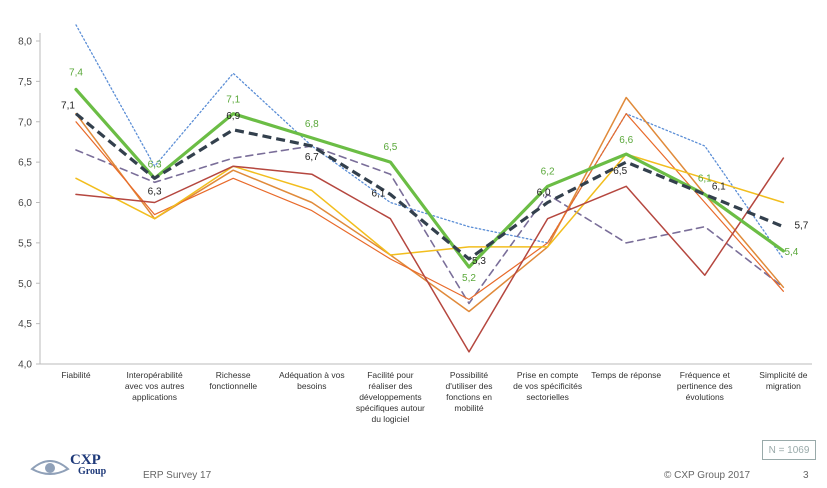 This screenshot has height=488, width=827. I want to click on y-tick-label: 6,0, so click(25, 203).